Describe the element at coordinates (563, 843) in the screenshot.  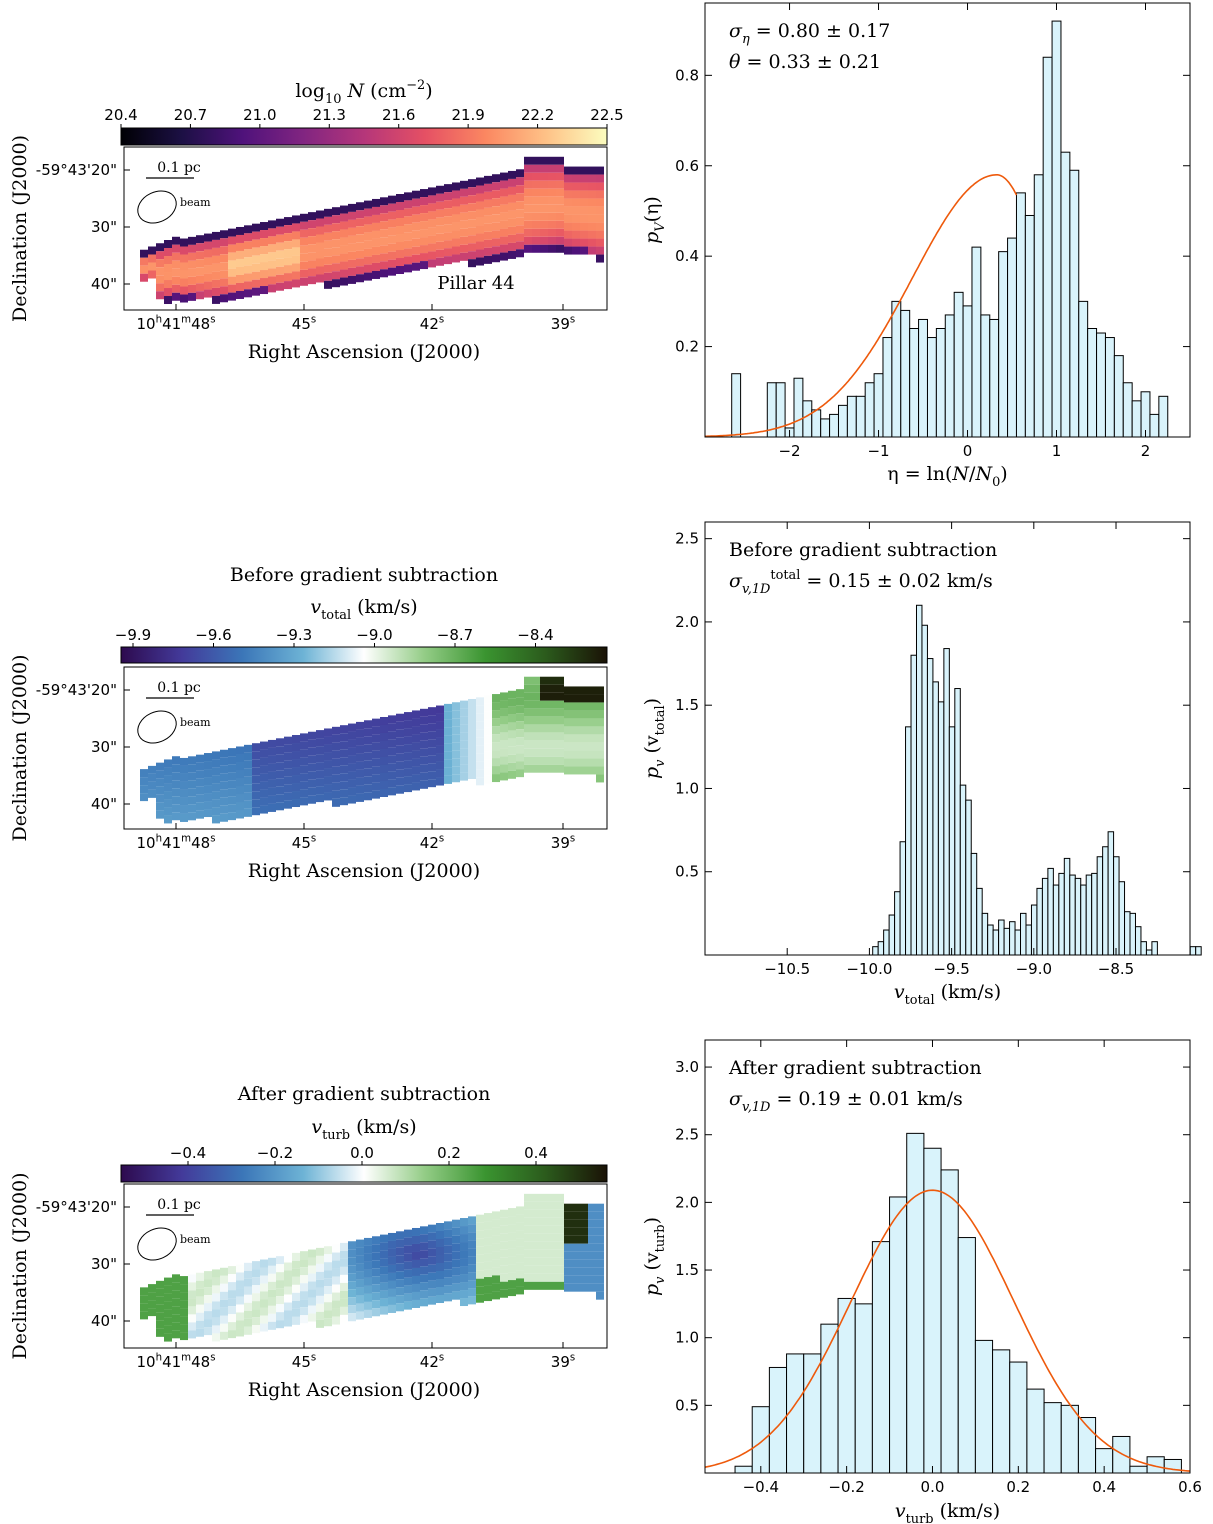
I see `map-xtick-label: 39s` at that location.